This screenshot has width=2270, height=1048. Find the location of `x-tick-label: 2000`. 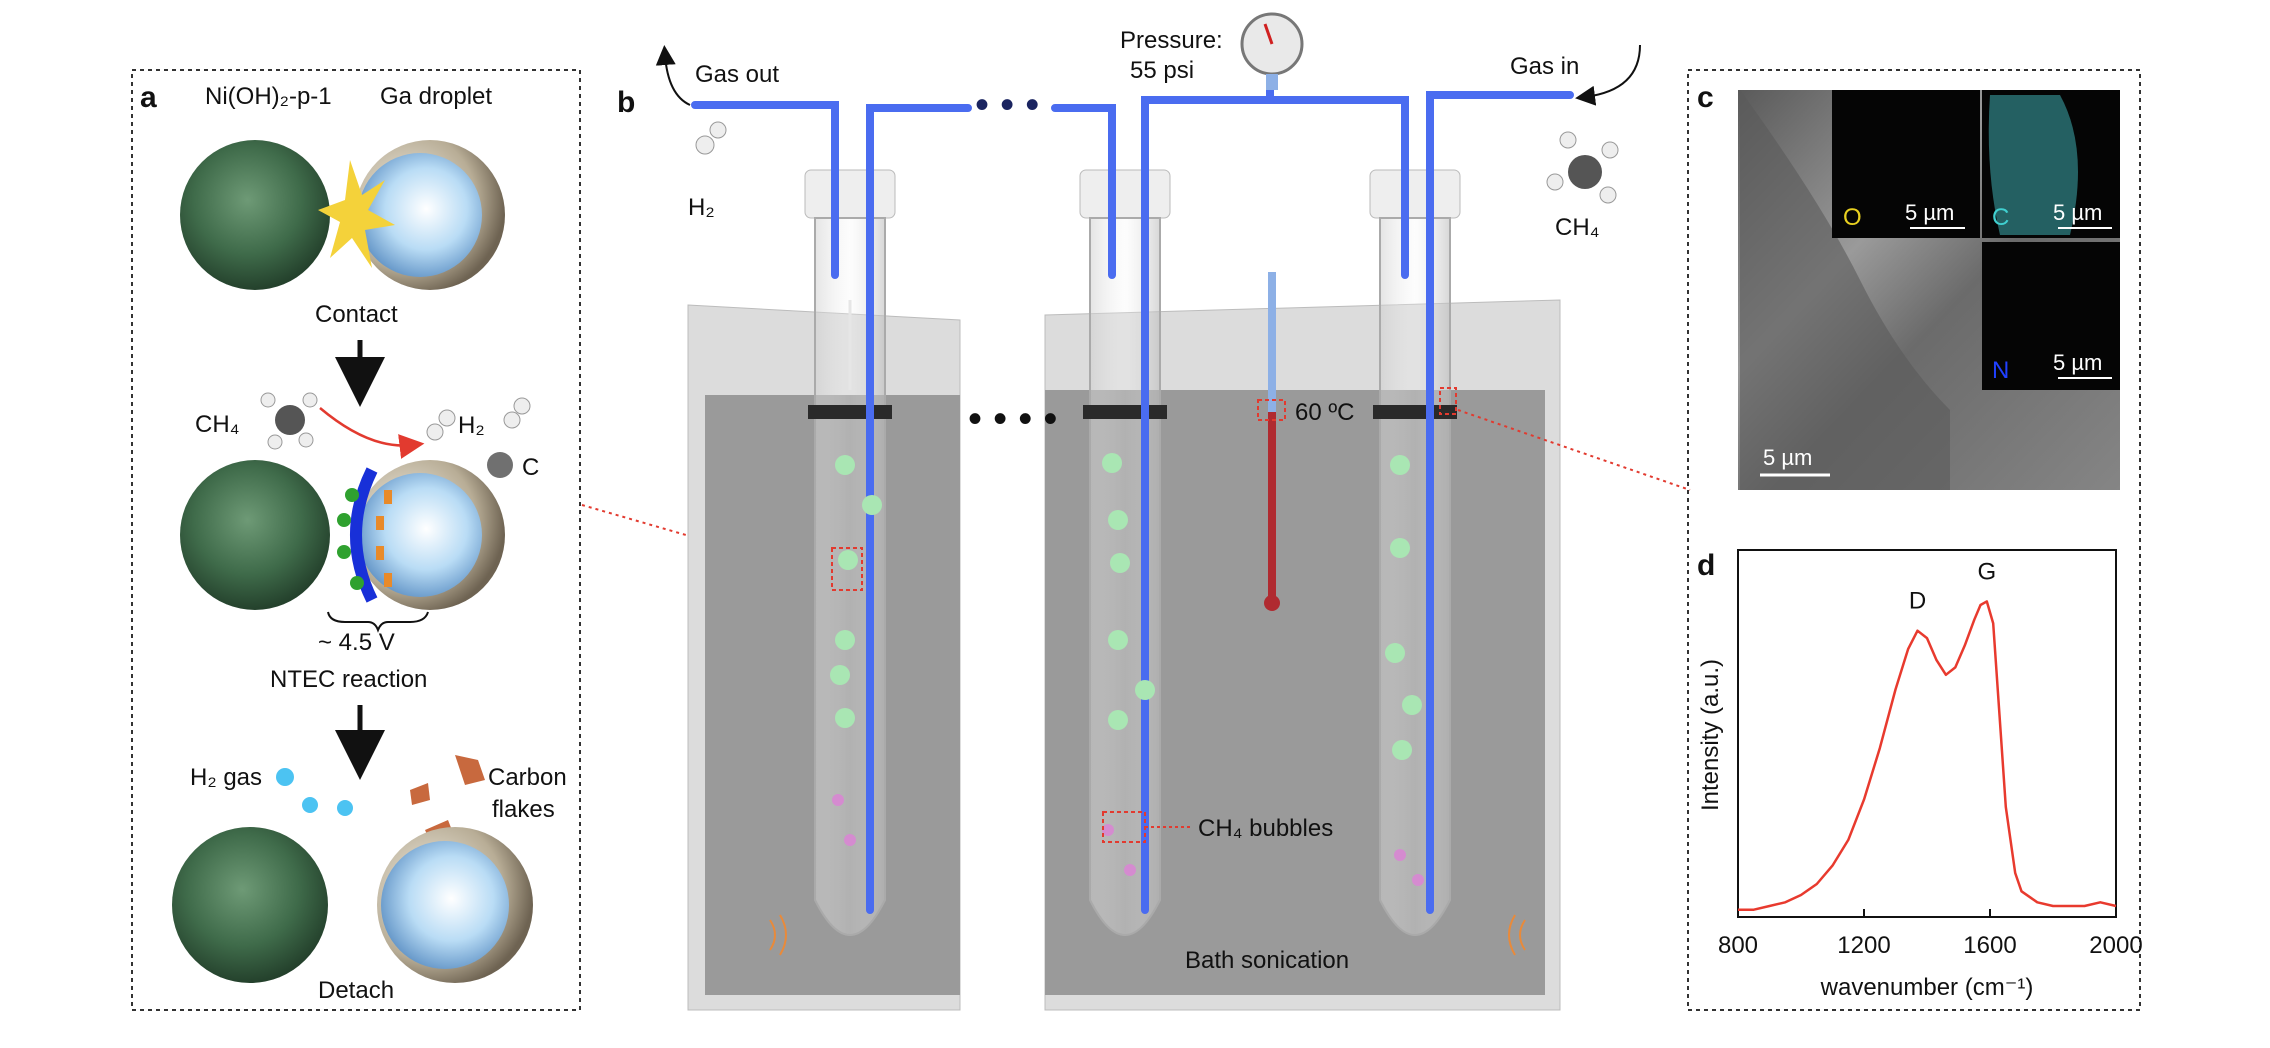

x-tick-label: 2000 is located at coordinates (2115, 945).